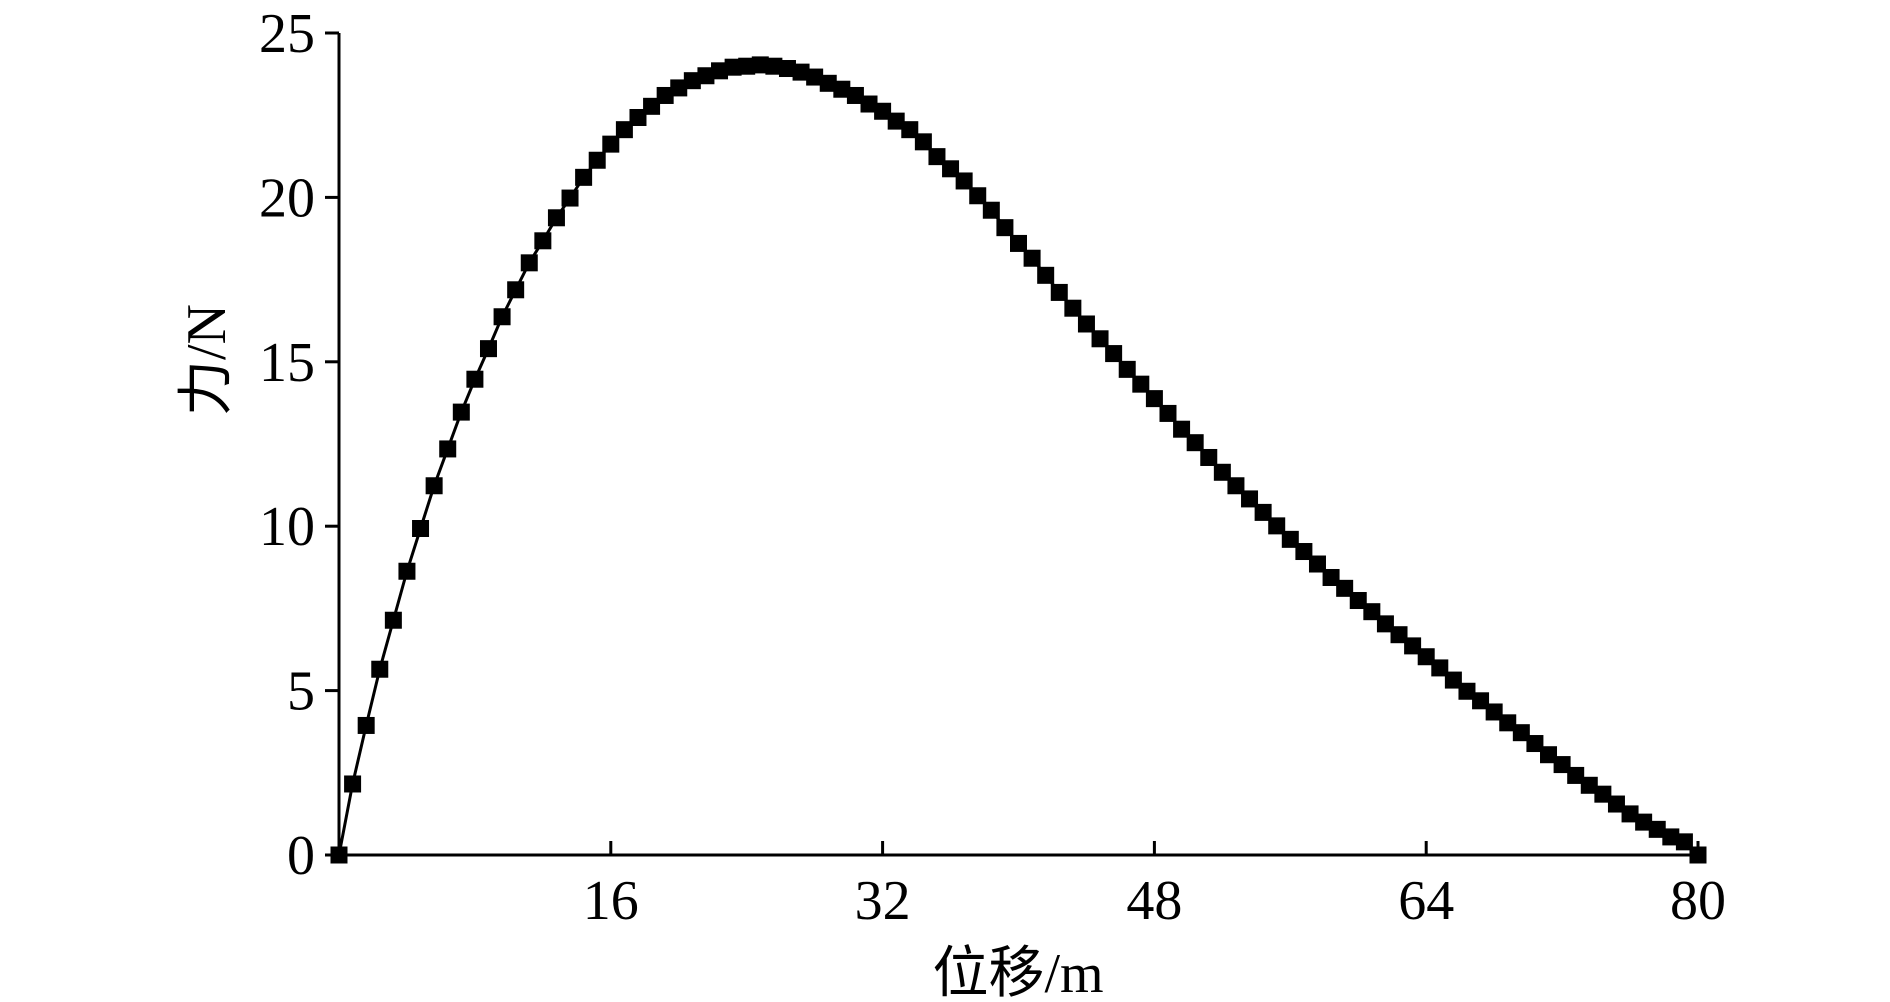  I want to click on y-tick-label: 20, so click(287, 198).